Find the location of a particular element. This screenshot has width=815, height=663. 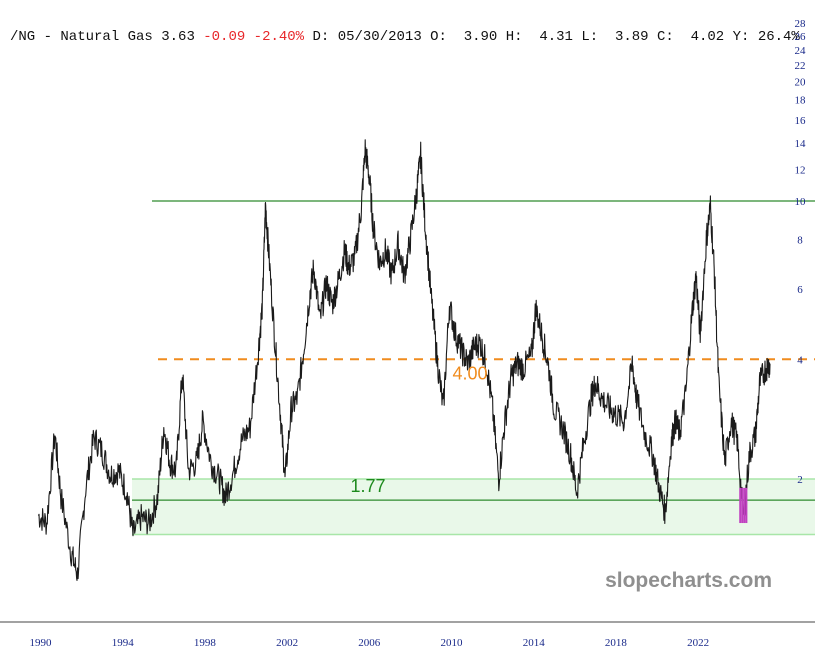

y-tick-6: 14 is located at coordinates (801, 144).